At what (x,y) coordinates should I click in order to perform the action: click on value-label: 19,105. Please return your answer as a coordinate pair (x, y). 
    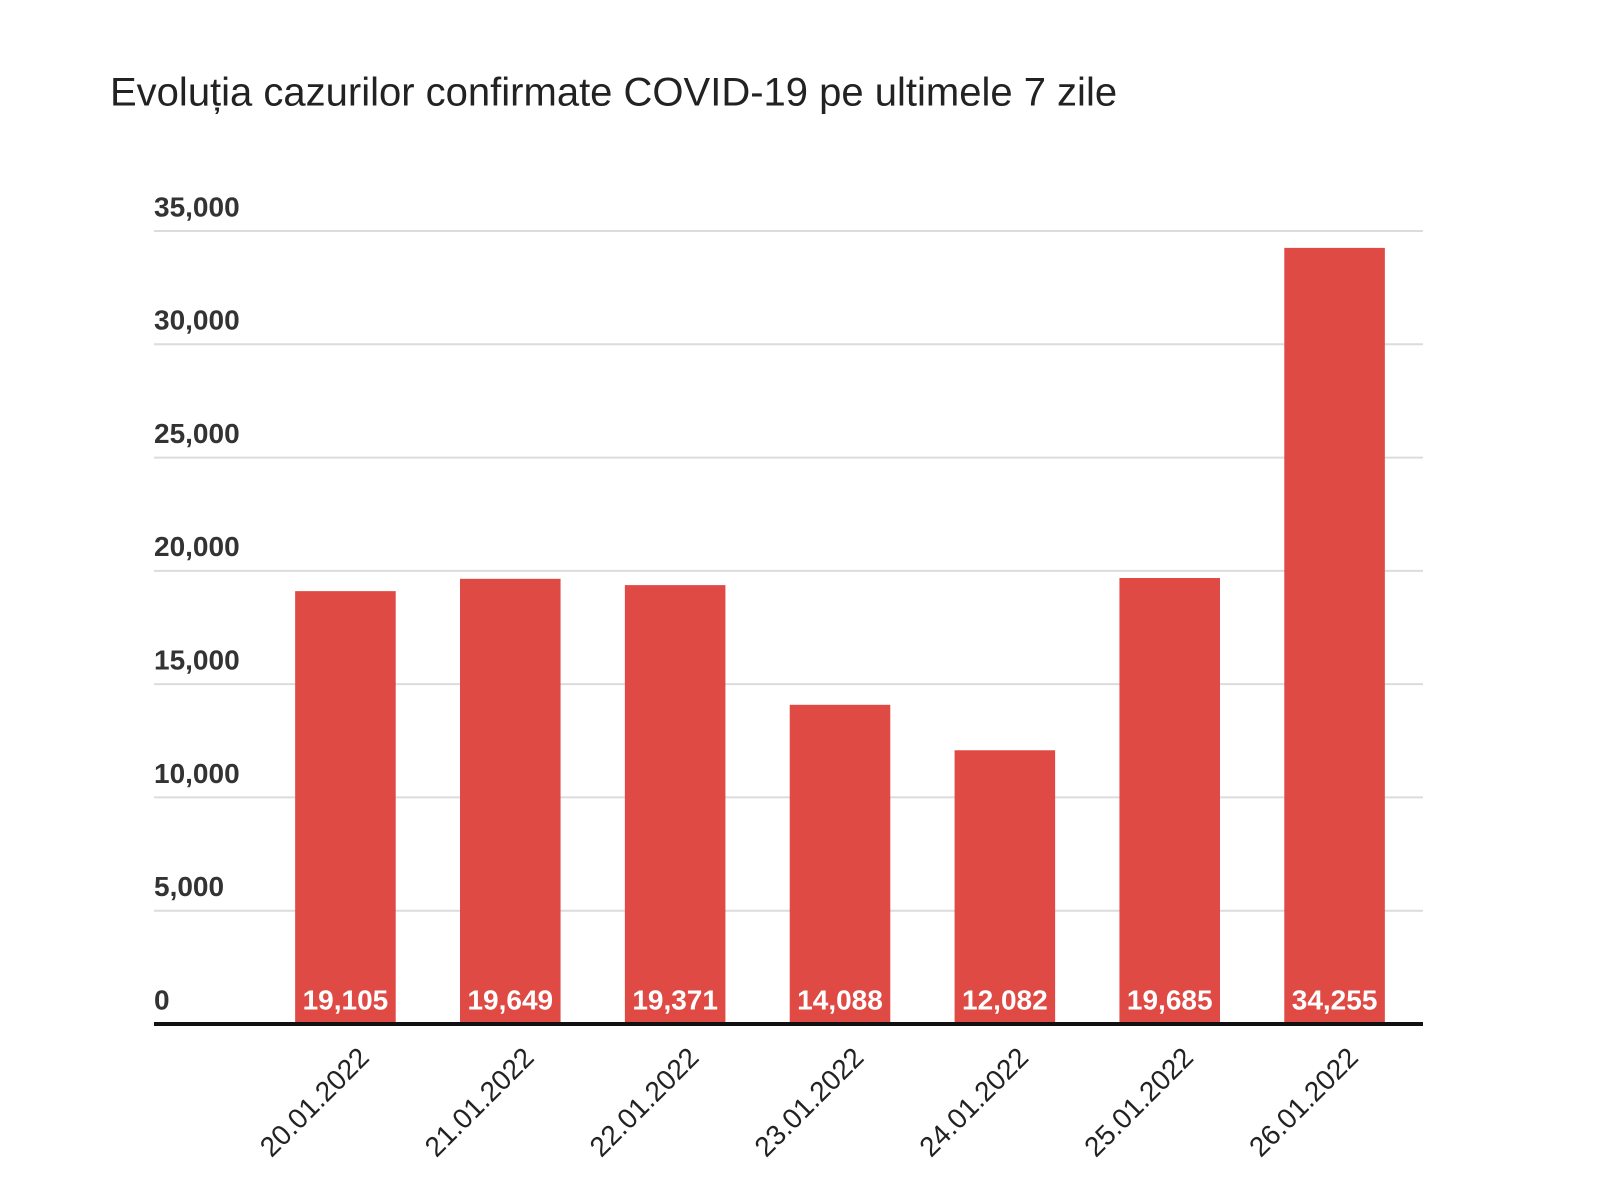
    Looking at the image, I should click on (346, 999).